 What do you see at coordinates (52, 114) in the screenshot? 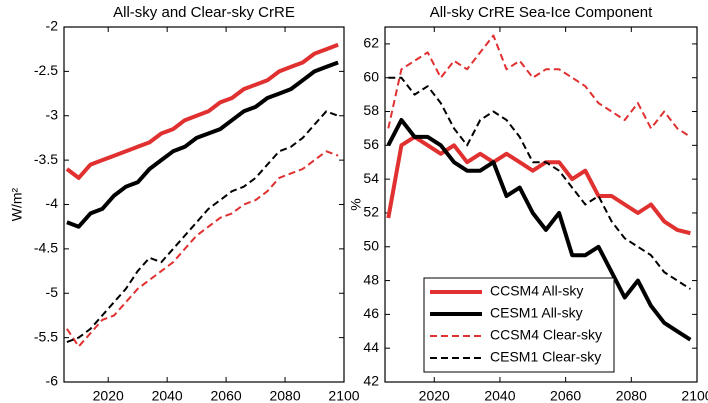
I see `y-tick-label: -3` at bounding box center [52, 114].